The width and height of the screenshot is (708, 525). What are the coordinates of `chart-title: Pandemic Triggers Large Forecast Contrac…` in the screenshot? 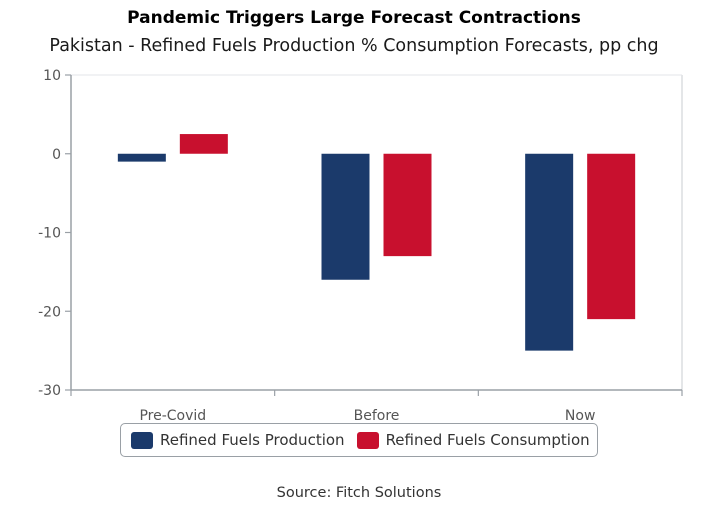 It's located at (354, 18).